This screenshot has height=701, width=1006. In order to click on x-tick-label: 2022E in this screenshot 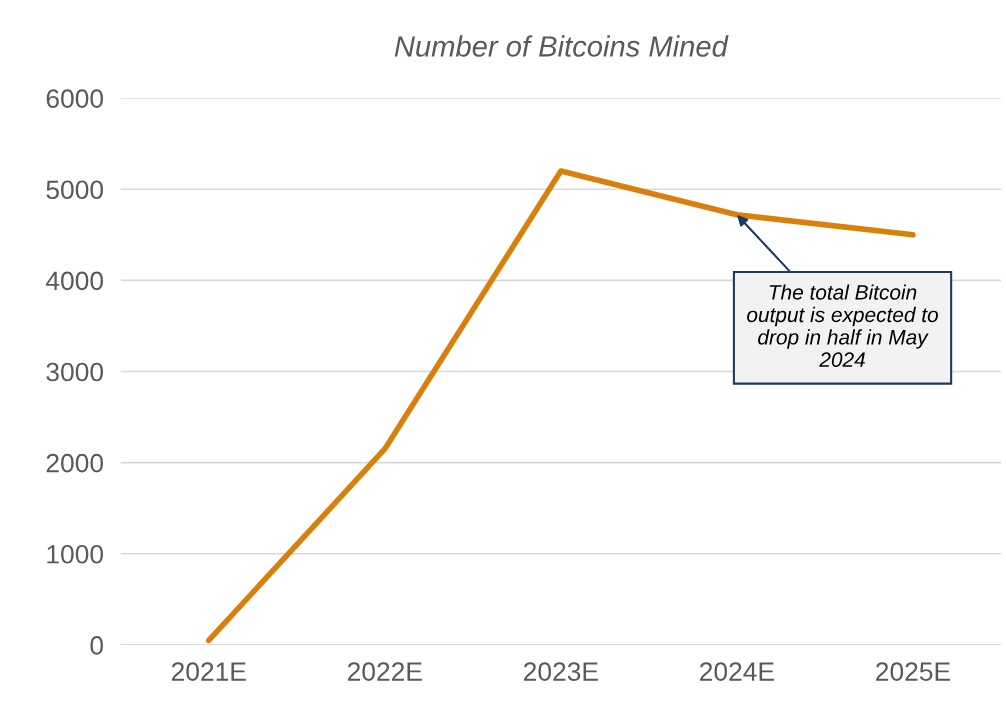, I will do `click(384, 671)`.